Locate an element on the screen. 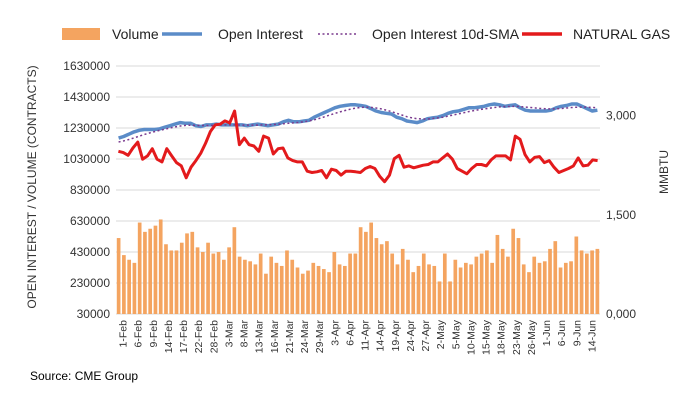 The height and width of the screenshot is (403, 696). left-tick-label: 630000 is located at coordinates (90, 221).